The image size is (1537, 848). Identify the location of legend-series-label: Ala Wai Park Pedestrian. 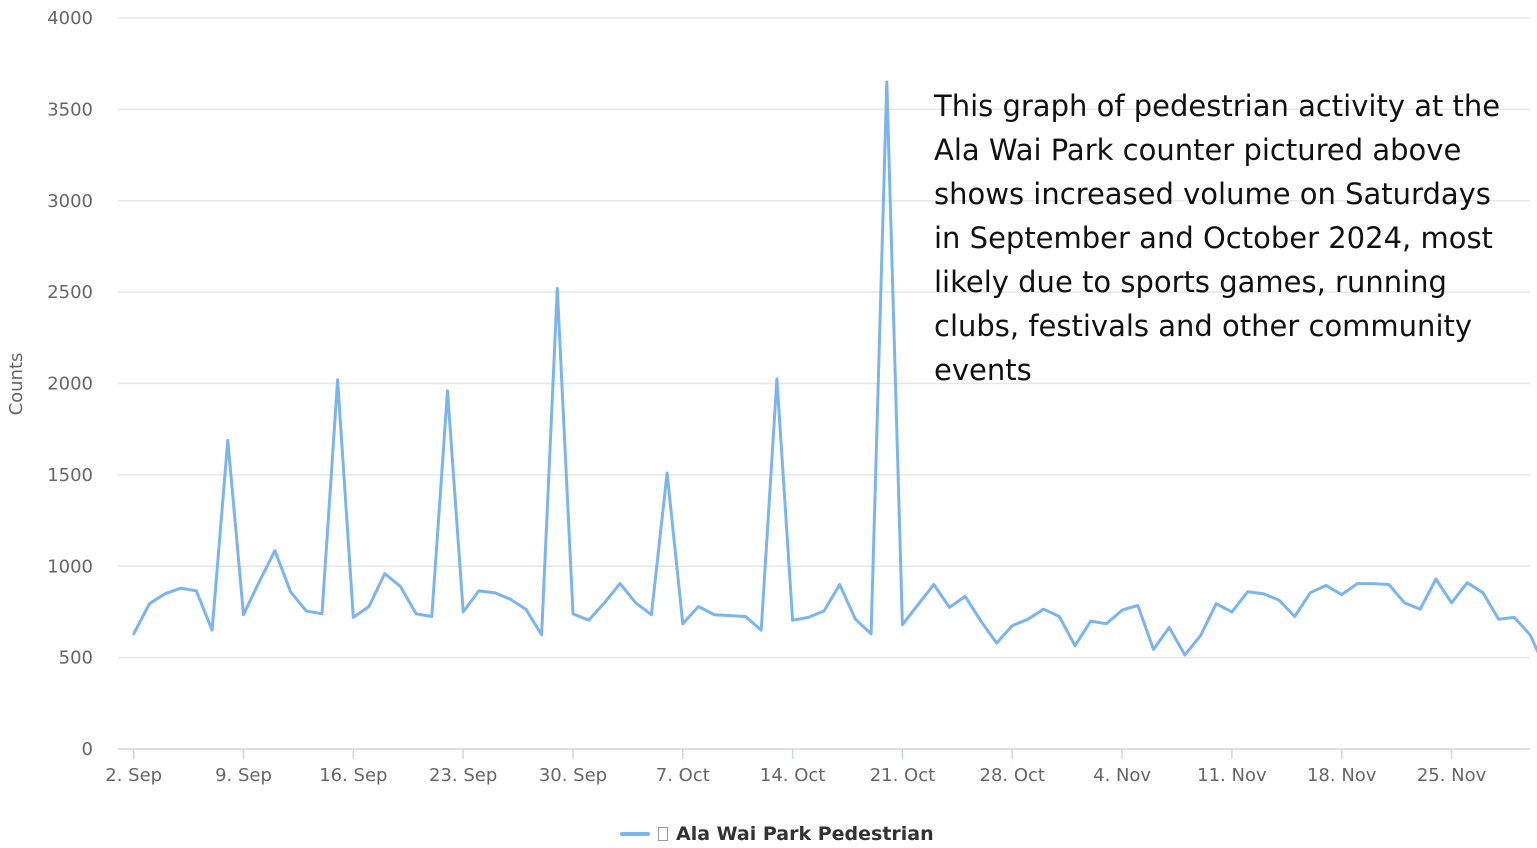
(805, 834).